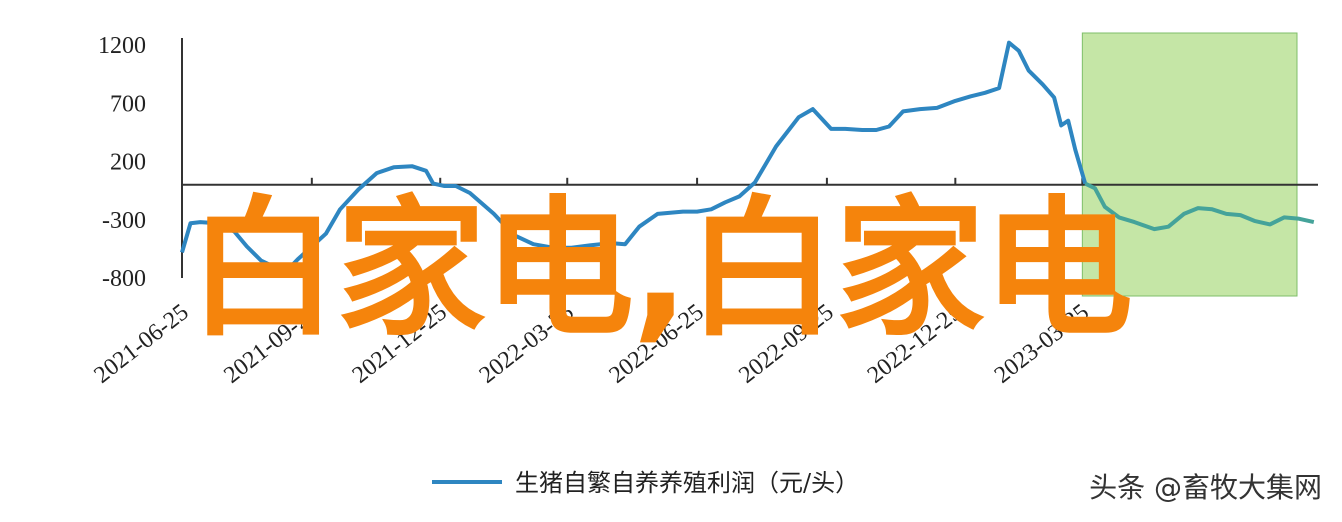 This screenshot has width=1342, height=522. What do you see at coordinates (128, 104) in the screenshot?
I see `y-tick-label: 700` at bounding box center [128, 104].